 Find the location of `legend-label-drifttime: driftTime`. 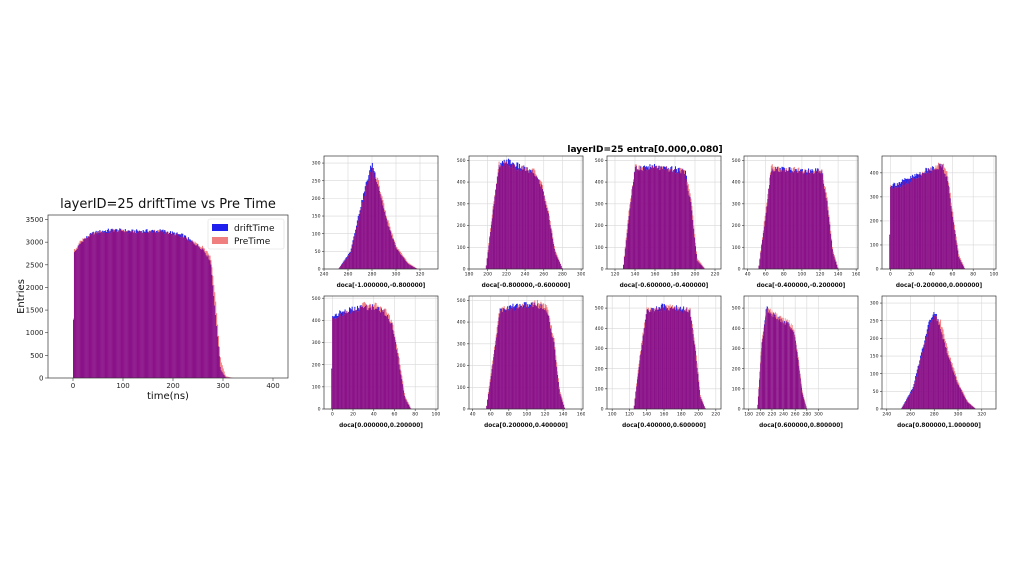

legend-label-drifttime: driftTime is located at coordinates (254, 229).